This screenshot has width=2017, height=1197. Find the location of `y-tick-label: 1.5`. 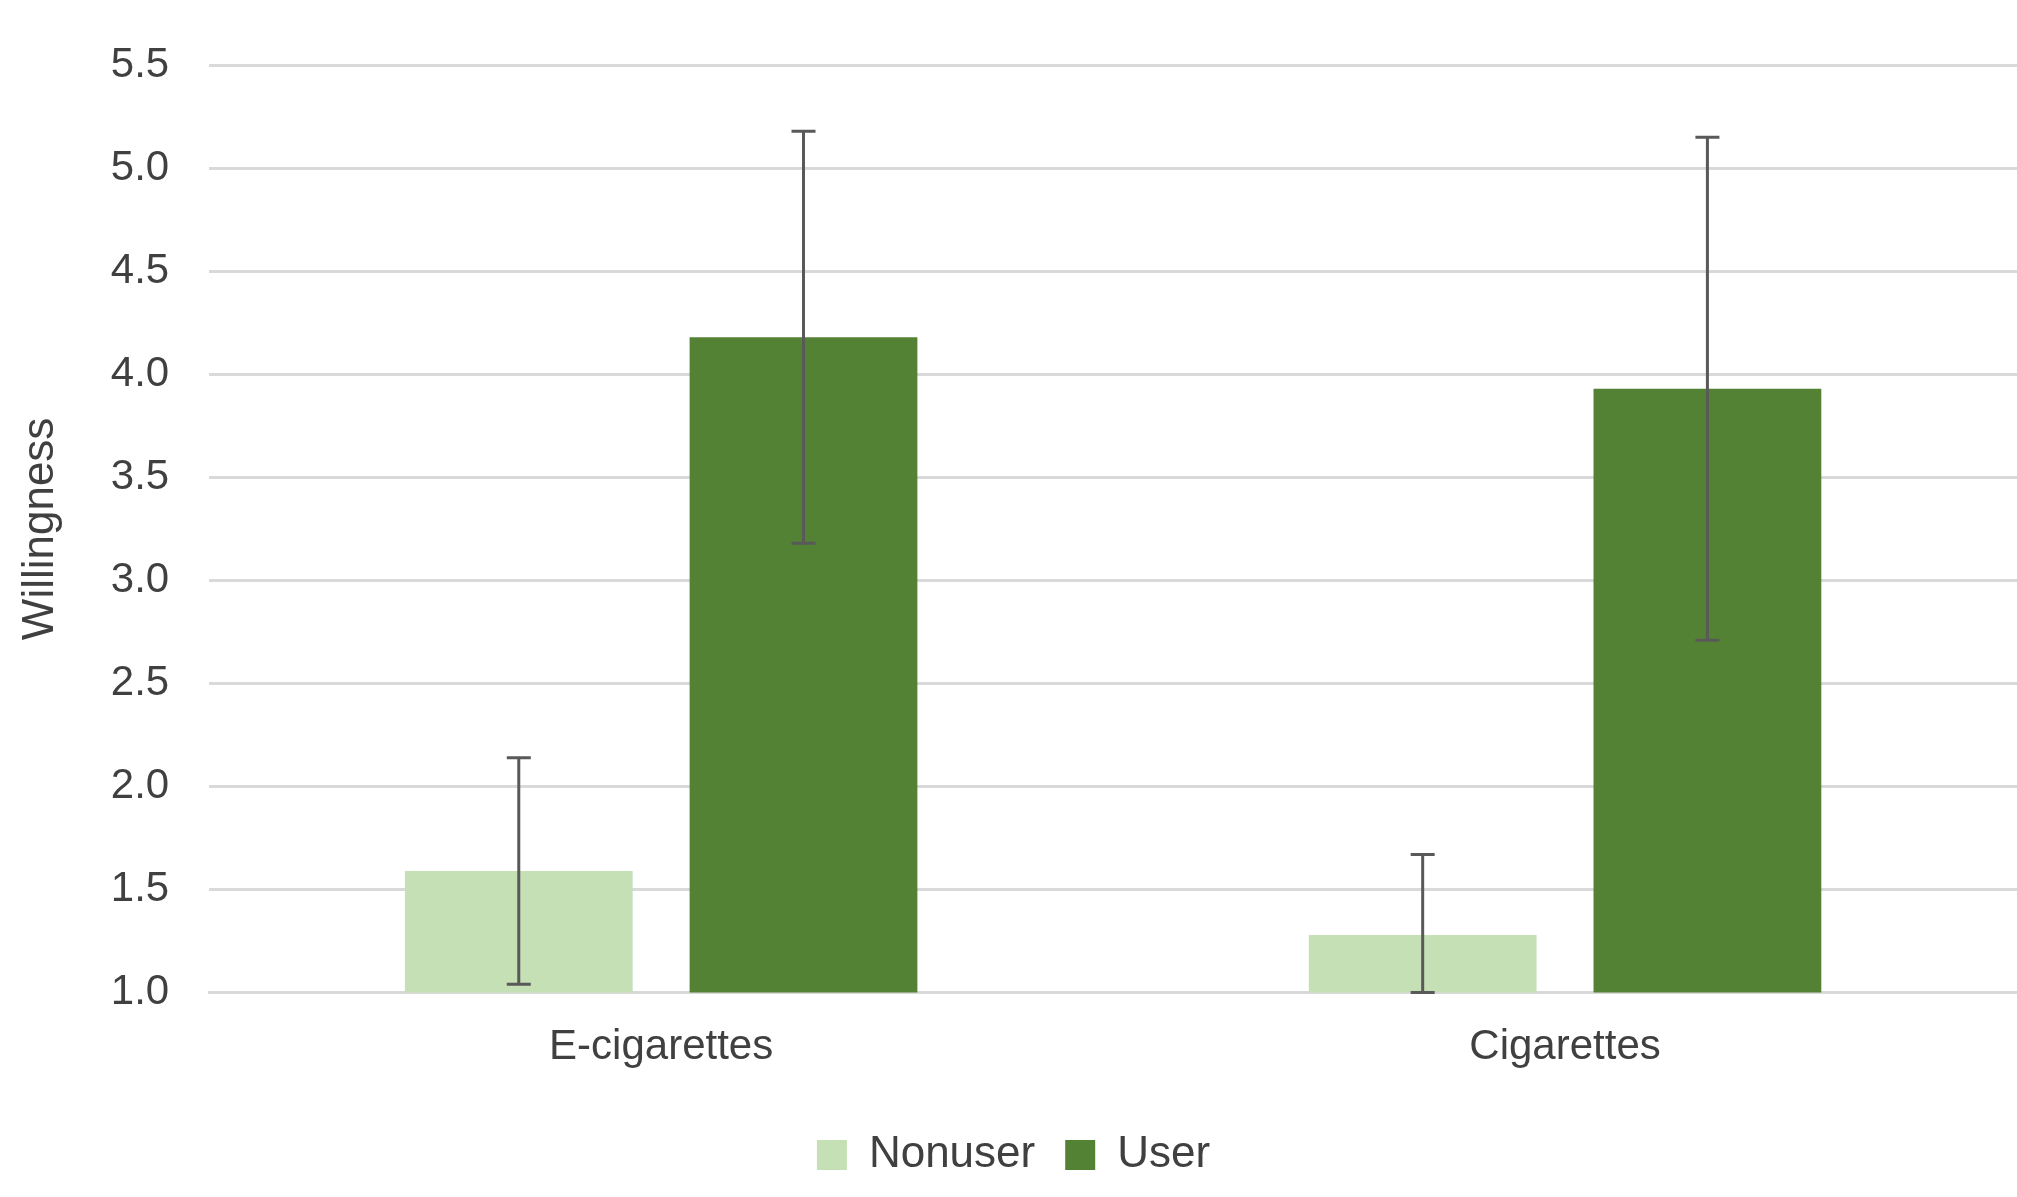

y-tick-label: 1.5 is located at coordinates (140, 887).